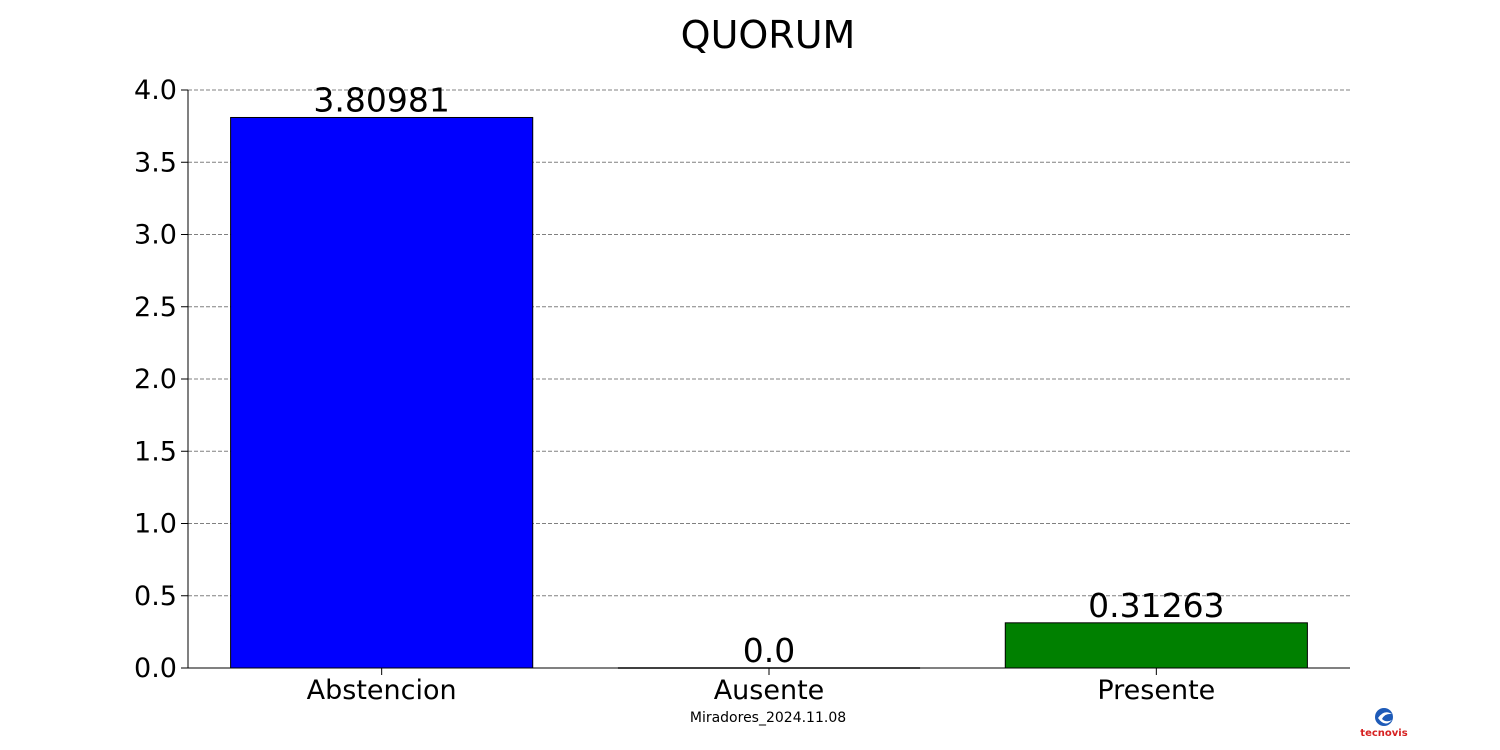 Image resolution: width=1500 pixels, height=750 pixels. What do you see at coordinates (1156, 605) in the screenshot?
I see `value-label: 0.31263` at bounding box center [1156, 605].